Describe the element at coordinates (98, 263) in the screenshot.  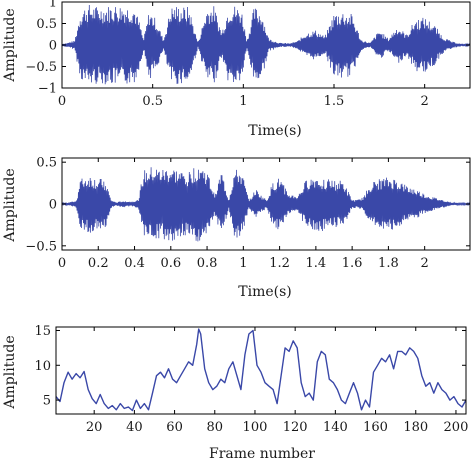
I see `x-tick-label: 0.2` at that location.